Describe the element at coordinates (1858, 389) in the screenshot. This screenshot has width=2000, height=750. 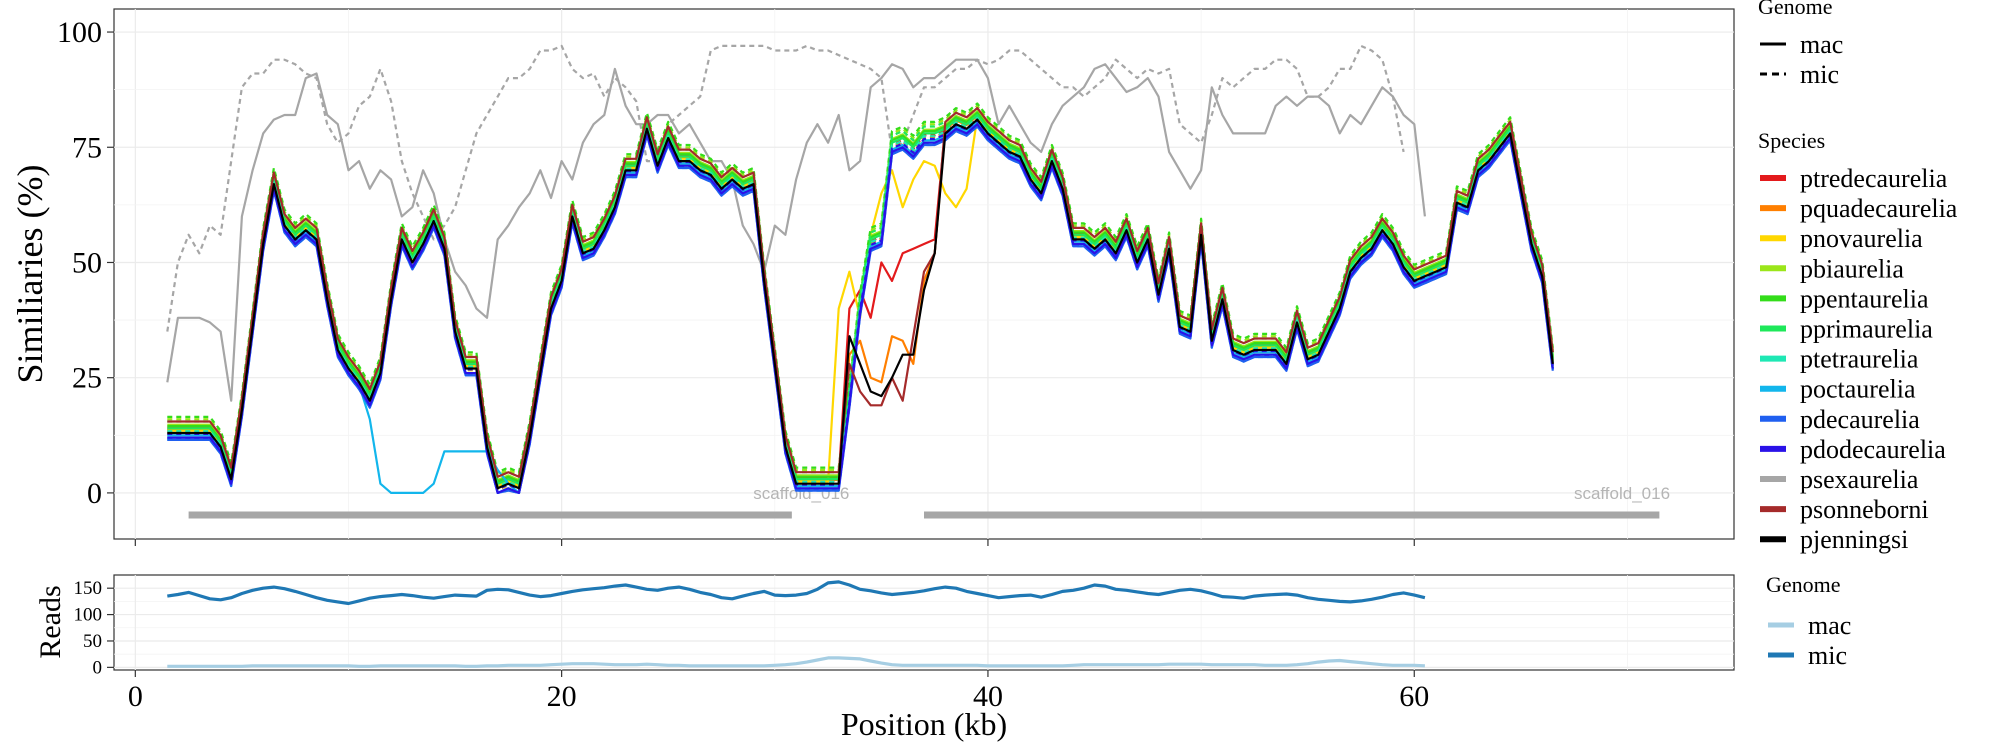
I see `species-legend-label: poctaurelia` at that location.